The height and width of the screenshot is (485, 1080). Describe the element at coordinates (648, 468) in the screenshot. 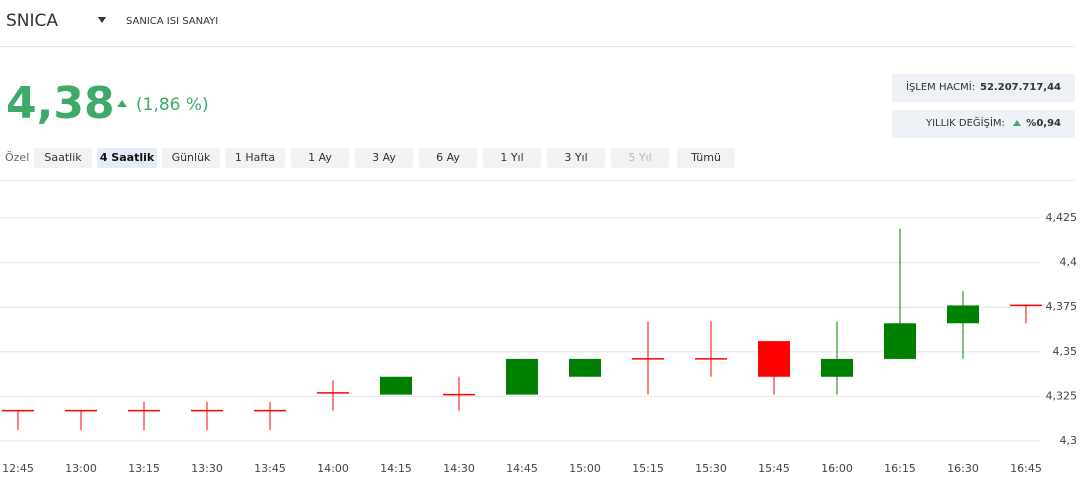

I see `x-tick-label: 15:15` at that location.